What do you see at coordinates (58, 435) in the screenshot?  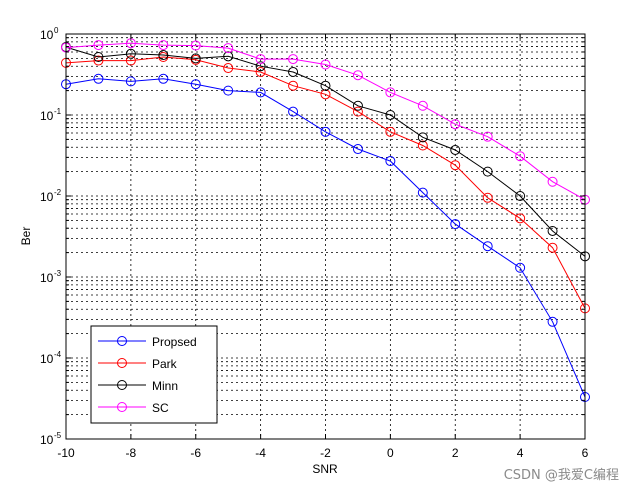 I see `y-tick-exponent: -5` at bounding box center [58, 435].